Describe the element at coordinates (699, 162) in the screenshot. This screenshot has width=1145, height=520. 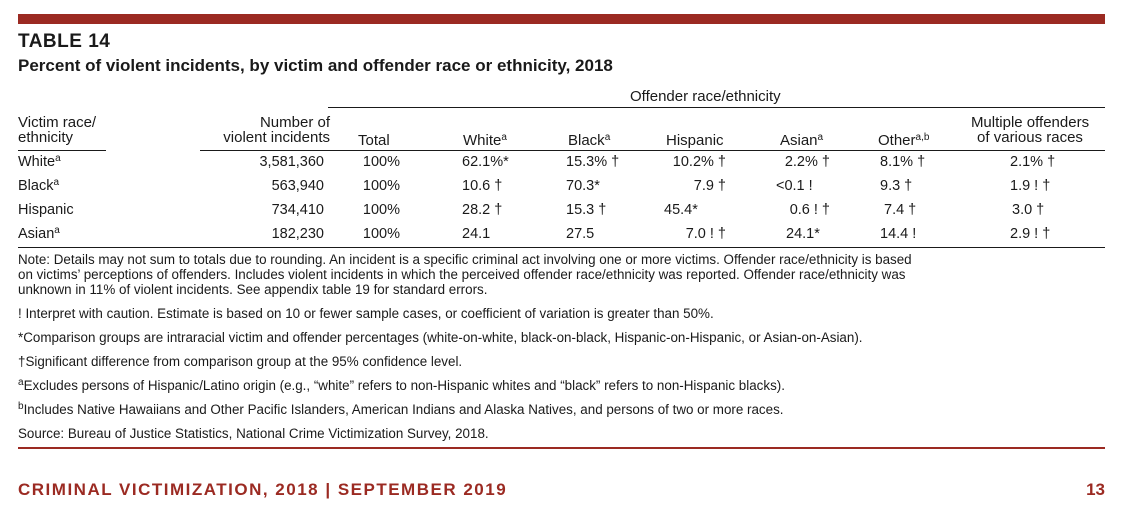
I see `hispanic-cell: 10.2% †` at that location.